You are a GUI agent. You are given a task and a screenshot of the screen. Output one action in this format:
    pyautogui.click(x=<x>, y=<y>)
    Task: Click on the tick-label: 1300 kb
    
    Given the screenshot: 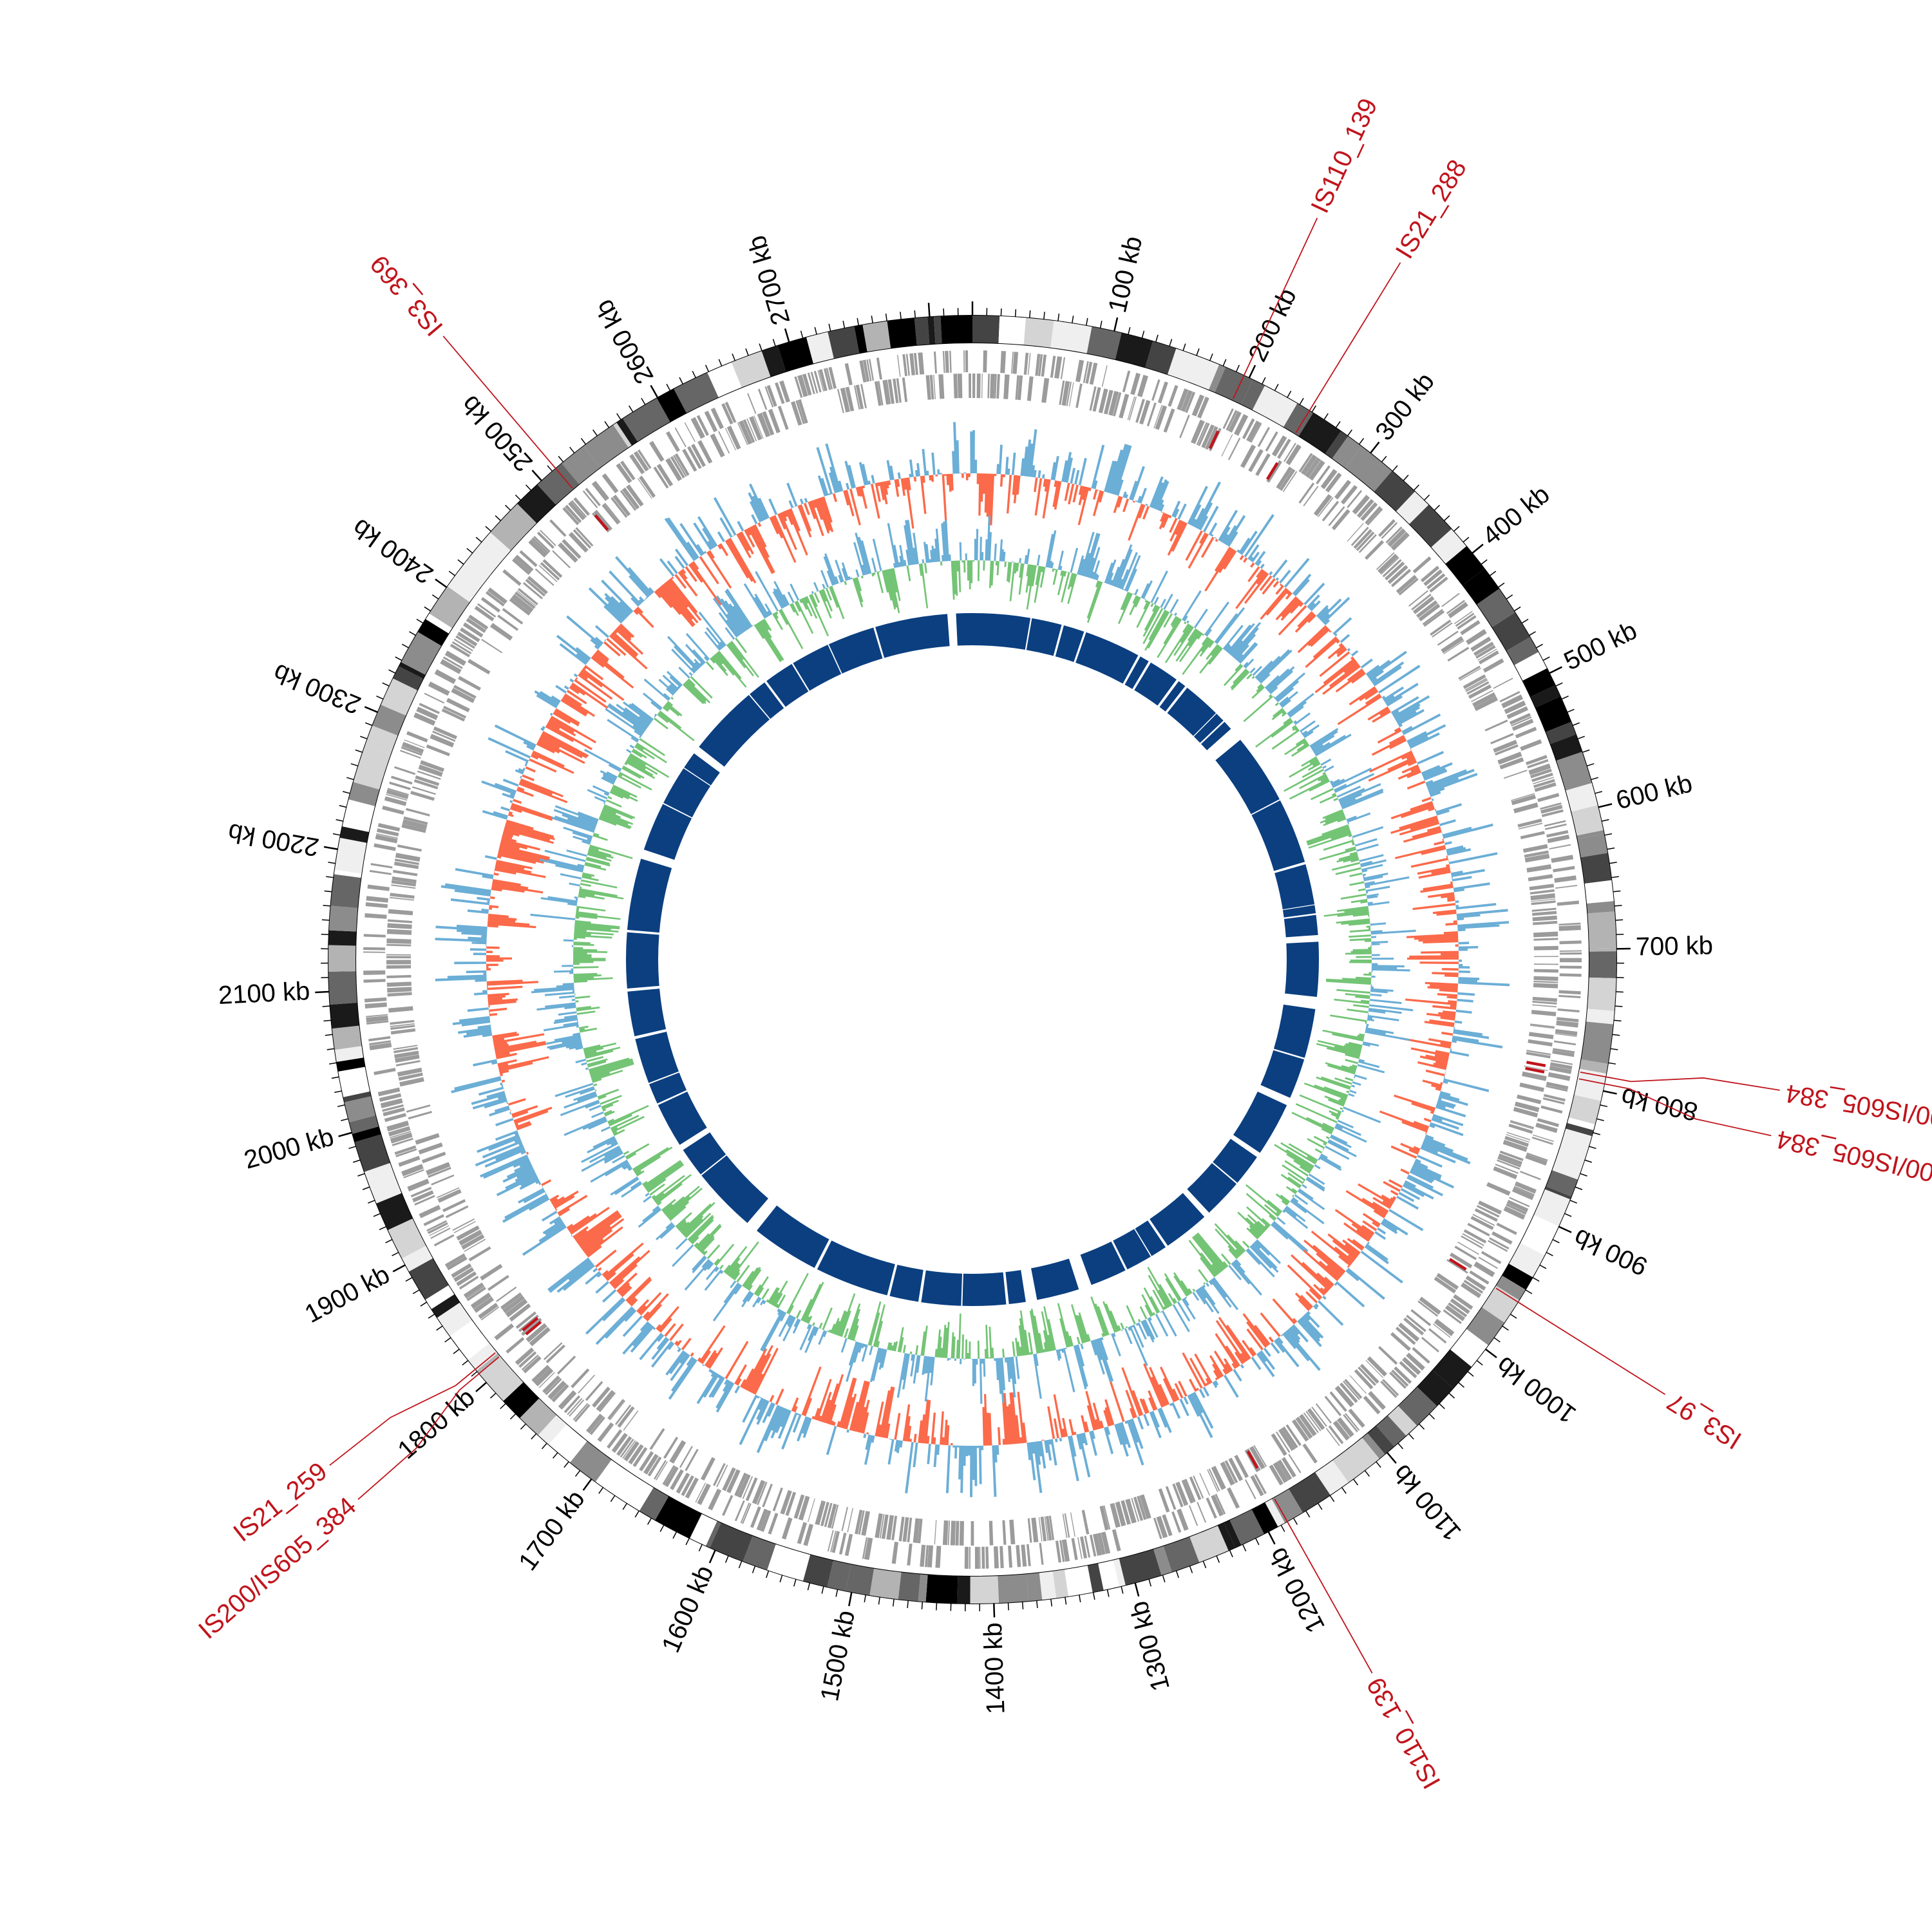 What is the action you would take?
    pyautogui.click(x=1149, y=1646)
    